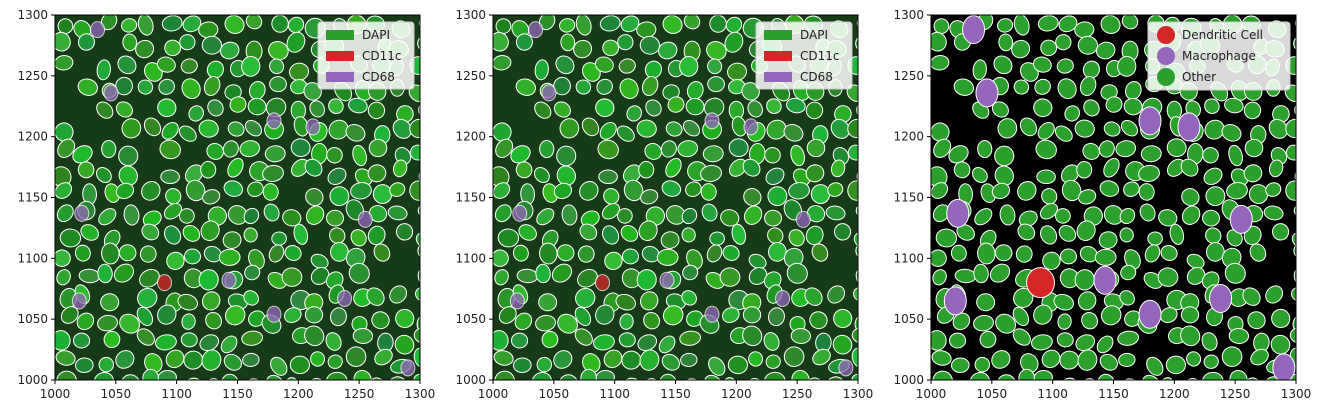  What do you see at coordinates (32, 76) in the screenshot?
I see `y-tick-label: 1250` at bounding box center [32, 76].